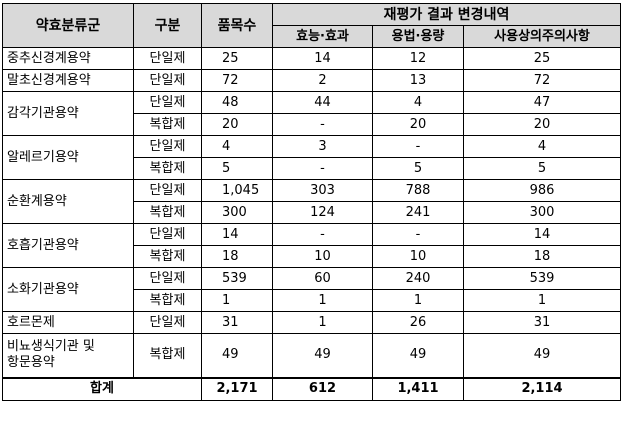  I want to click on table-row: 소화기관용약 단일제 539 60 240 539, so click(311, 289).